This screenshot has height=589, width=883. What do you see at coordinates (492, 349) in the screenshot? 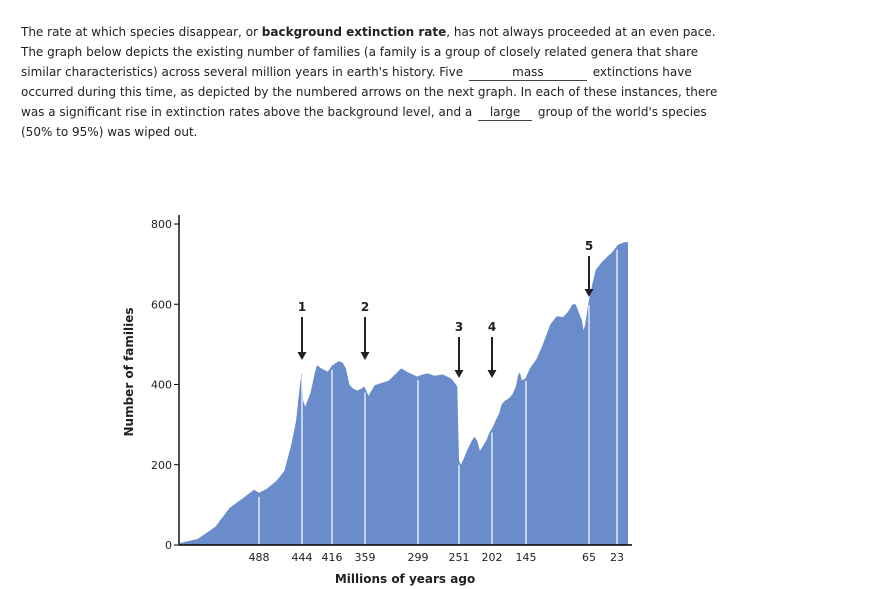
I see `extinction-arrow-4: 4` at bounding box center [492, 349].